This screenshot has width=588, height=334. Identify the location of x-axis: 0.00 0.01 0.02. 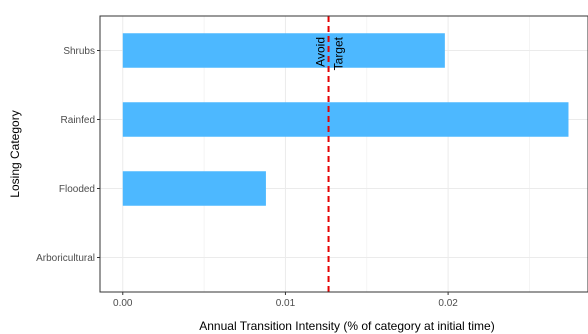
(285, 300).